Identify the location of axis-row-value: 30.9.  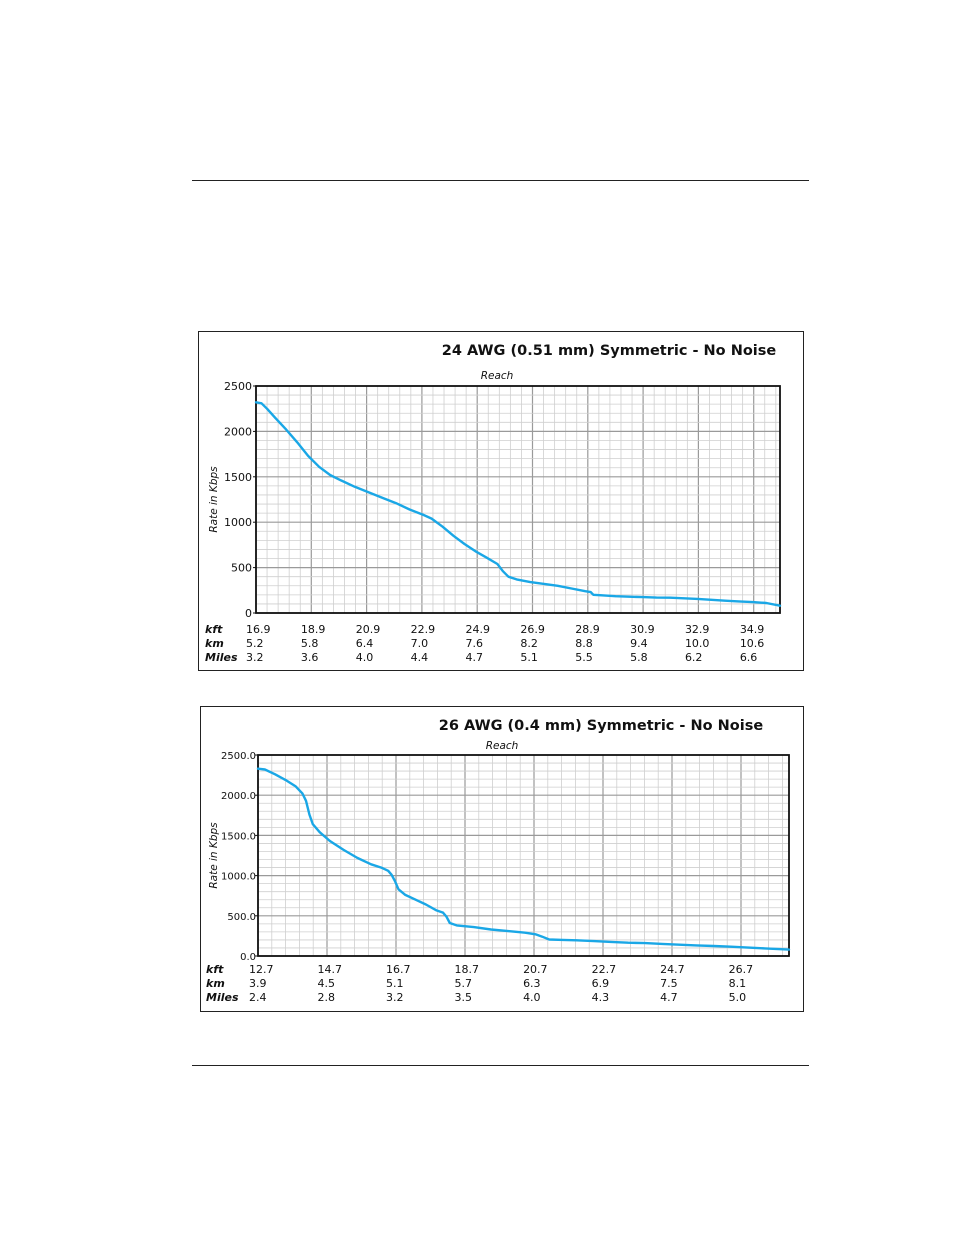
(642, 629).